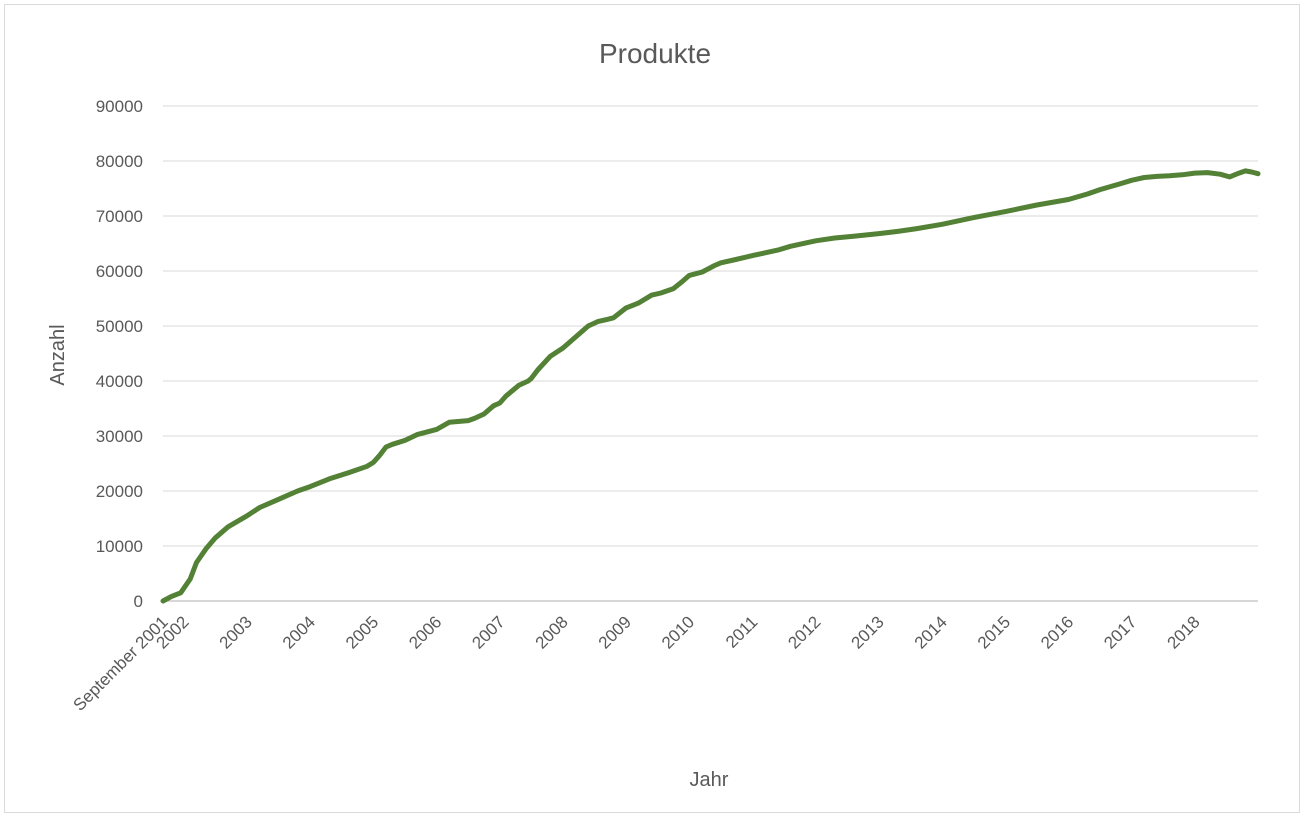 The width and height of the screenshot is (1306, 819). Describe the element at coordinates (488, 632) in the screenshot. I see `x-tick-label-2007: 2007` at that location.